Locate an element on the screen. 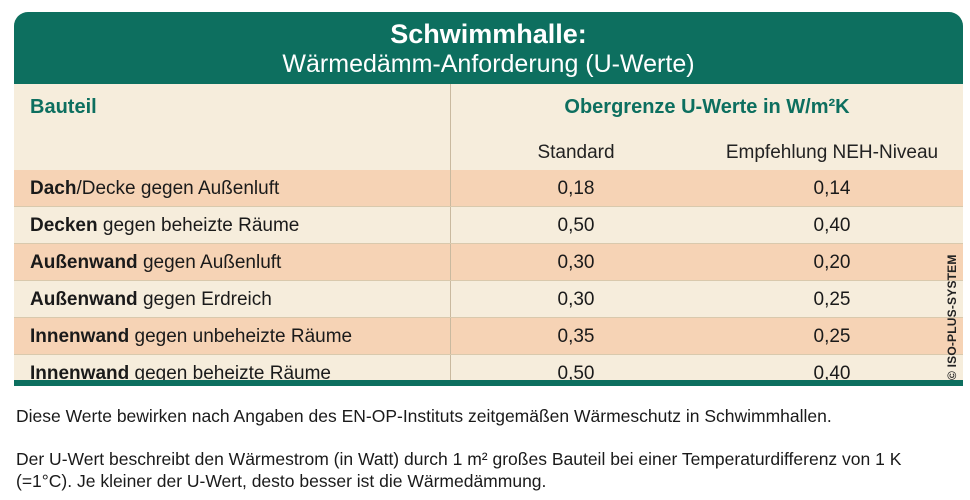 The height and width of the screenshot is (500, 970). table-title: Schwimmhalle: is located at coordinates (488, 34).